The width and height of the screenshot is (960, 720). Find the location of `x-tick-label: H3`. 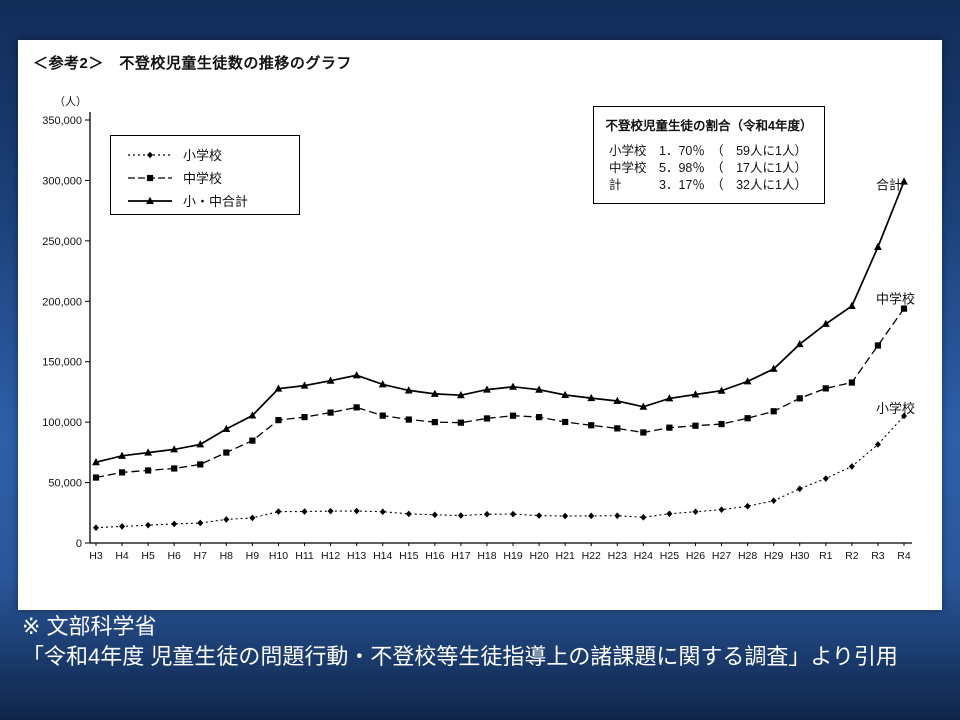

x-tick-label: H3 is located at coordinates (96, 556).